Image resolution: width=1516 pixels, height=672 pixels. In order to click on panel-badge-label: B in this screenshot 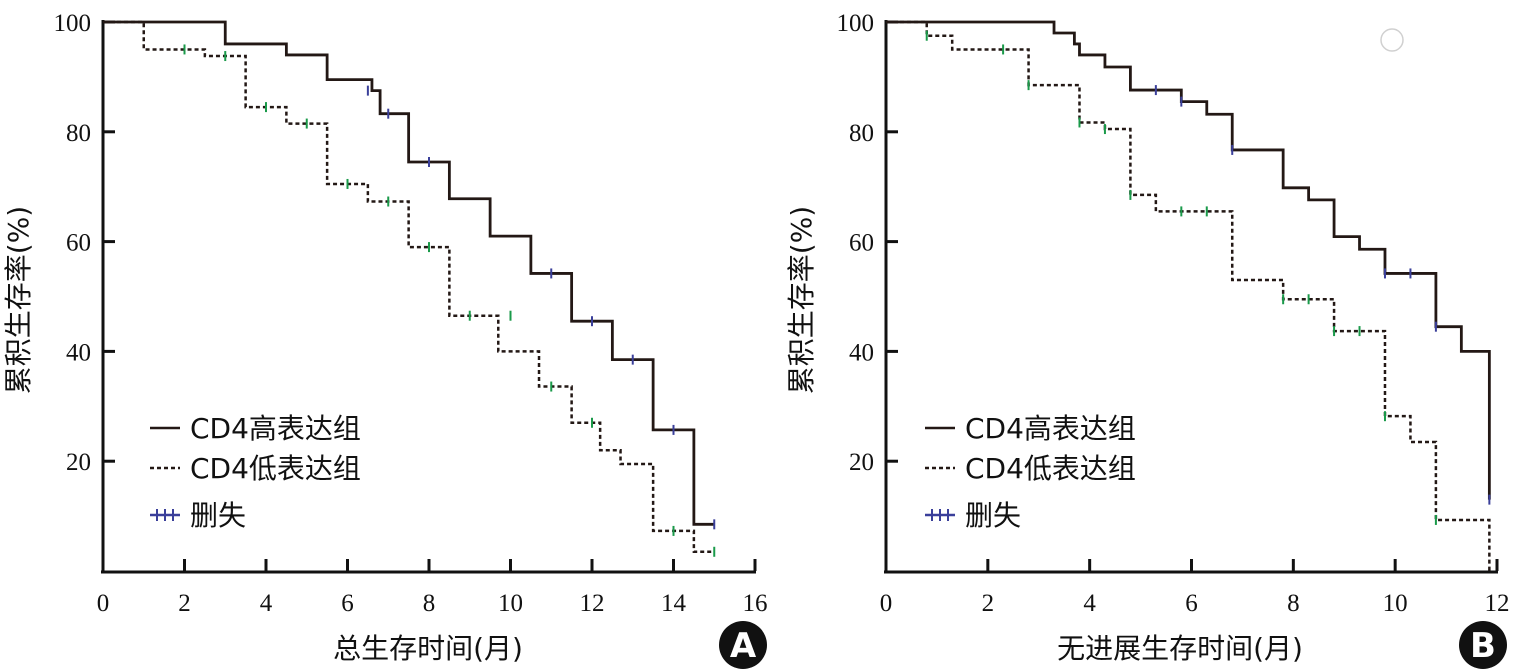, I will do `click(1483, 646)`.